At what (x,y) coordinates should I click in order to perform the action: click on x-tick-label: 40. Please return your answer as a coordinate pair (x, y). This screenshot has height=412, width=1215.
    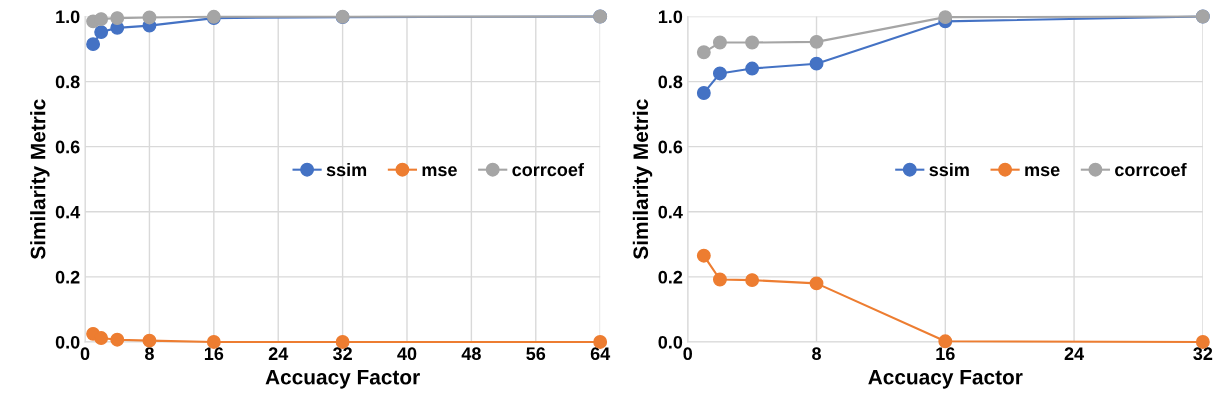
    Looking at the image, I should click on (407, 354).